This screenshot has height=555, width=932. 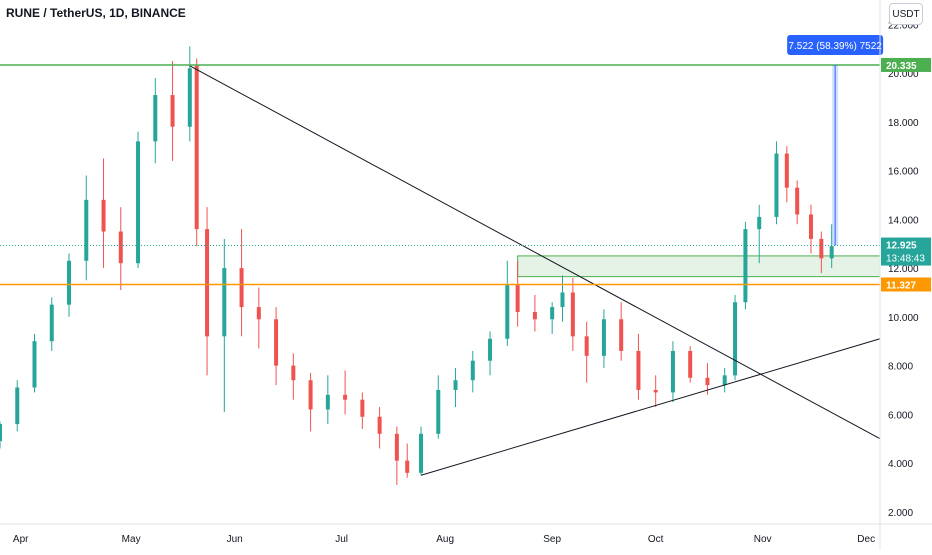 I want to click on measure-tool: 7.522 (58.39%) 7522, so click(x=835, y=140).